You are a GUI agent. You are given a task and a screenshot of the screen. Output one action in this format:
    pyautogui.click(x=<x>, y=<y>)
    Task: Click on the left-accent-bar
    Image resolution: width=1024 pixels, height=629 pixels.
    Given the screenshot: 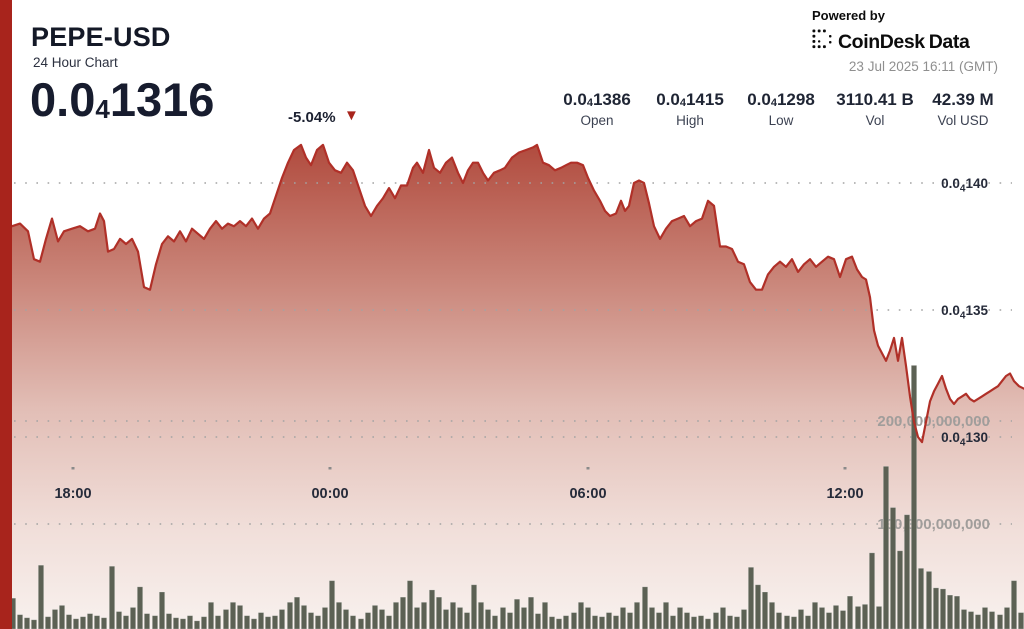 What is the action you would take?
    pyautogui.click(x=6, y=314)
    